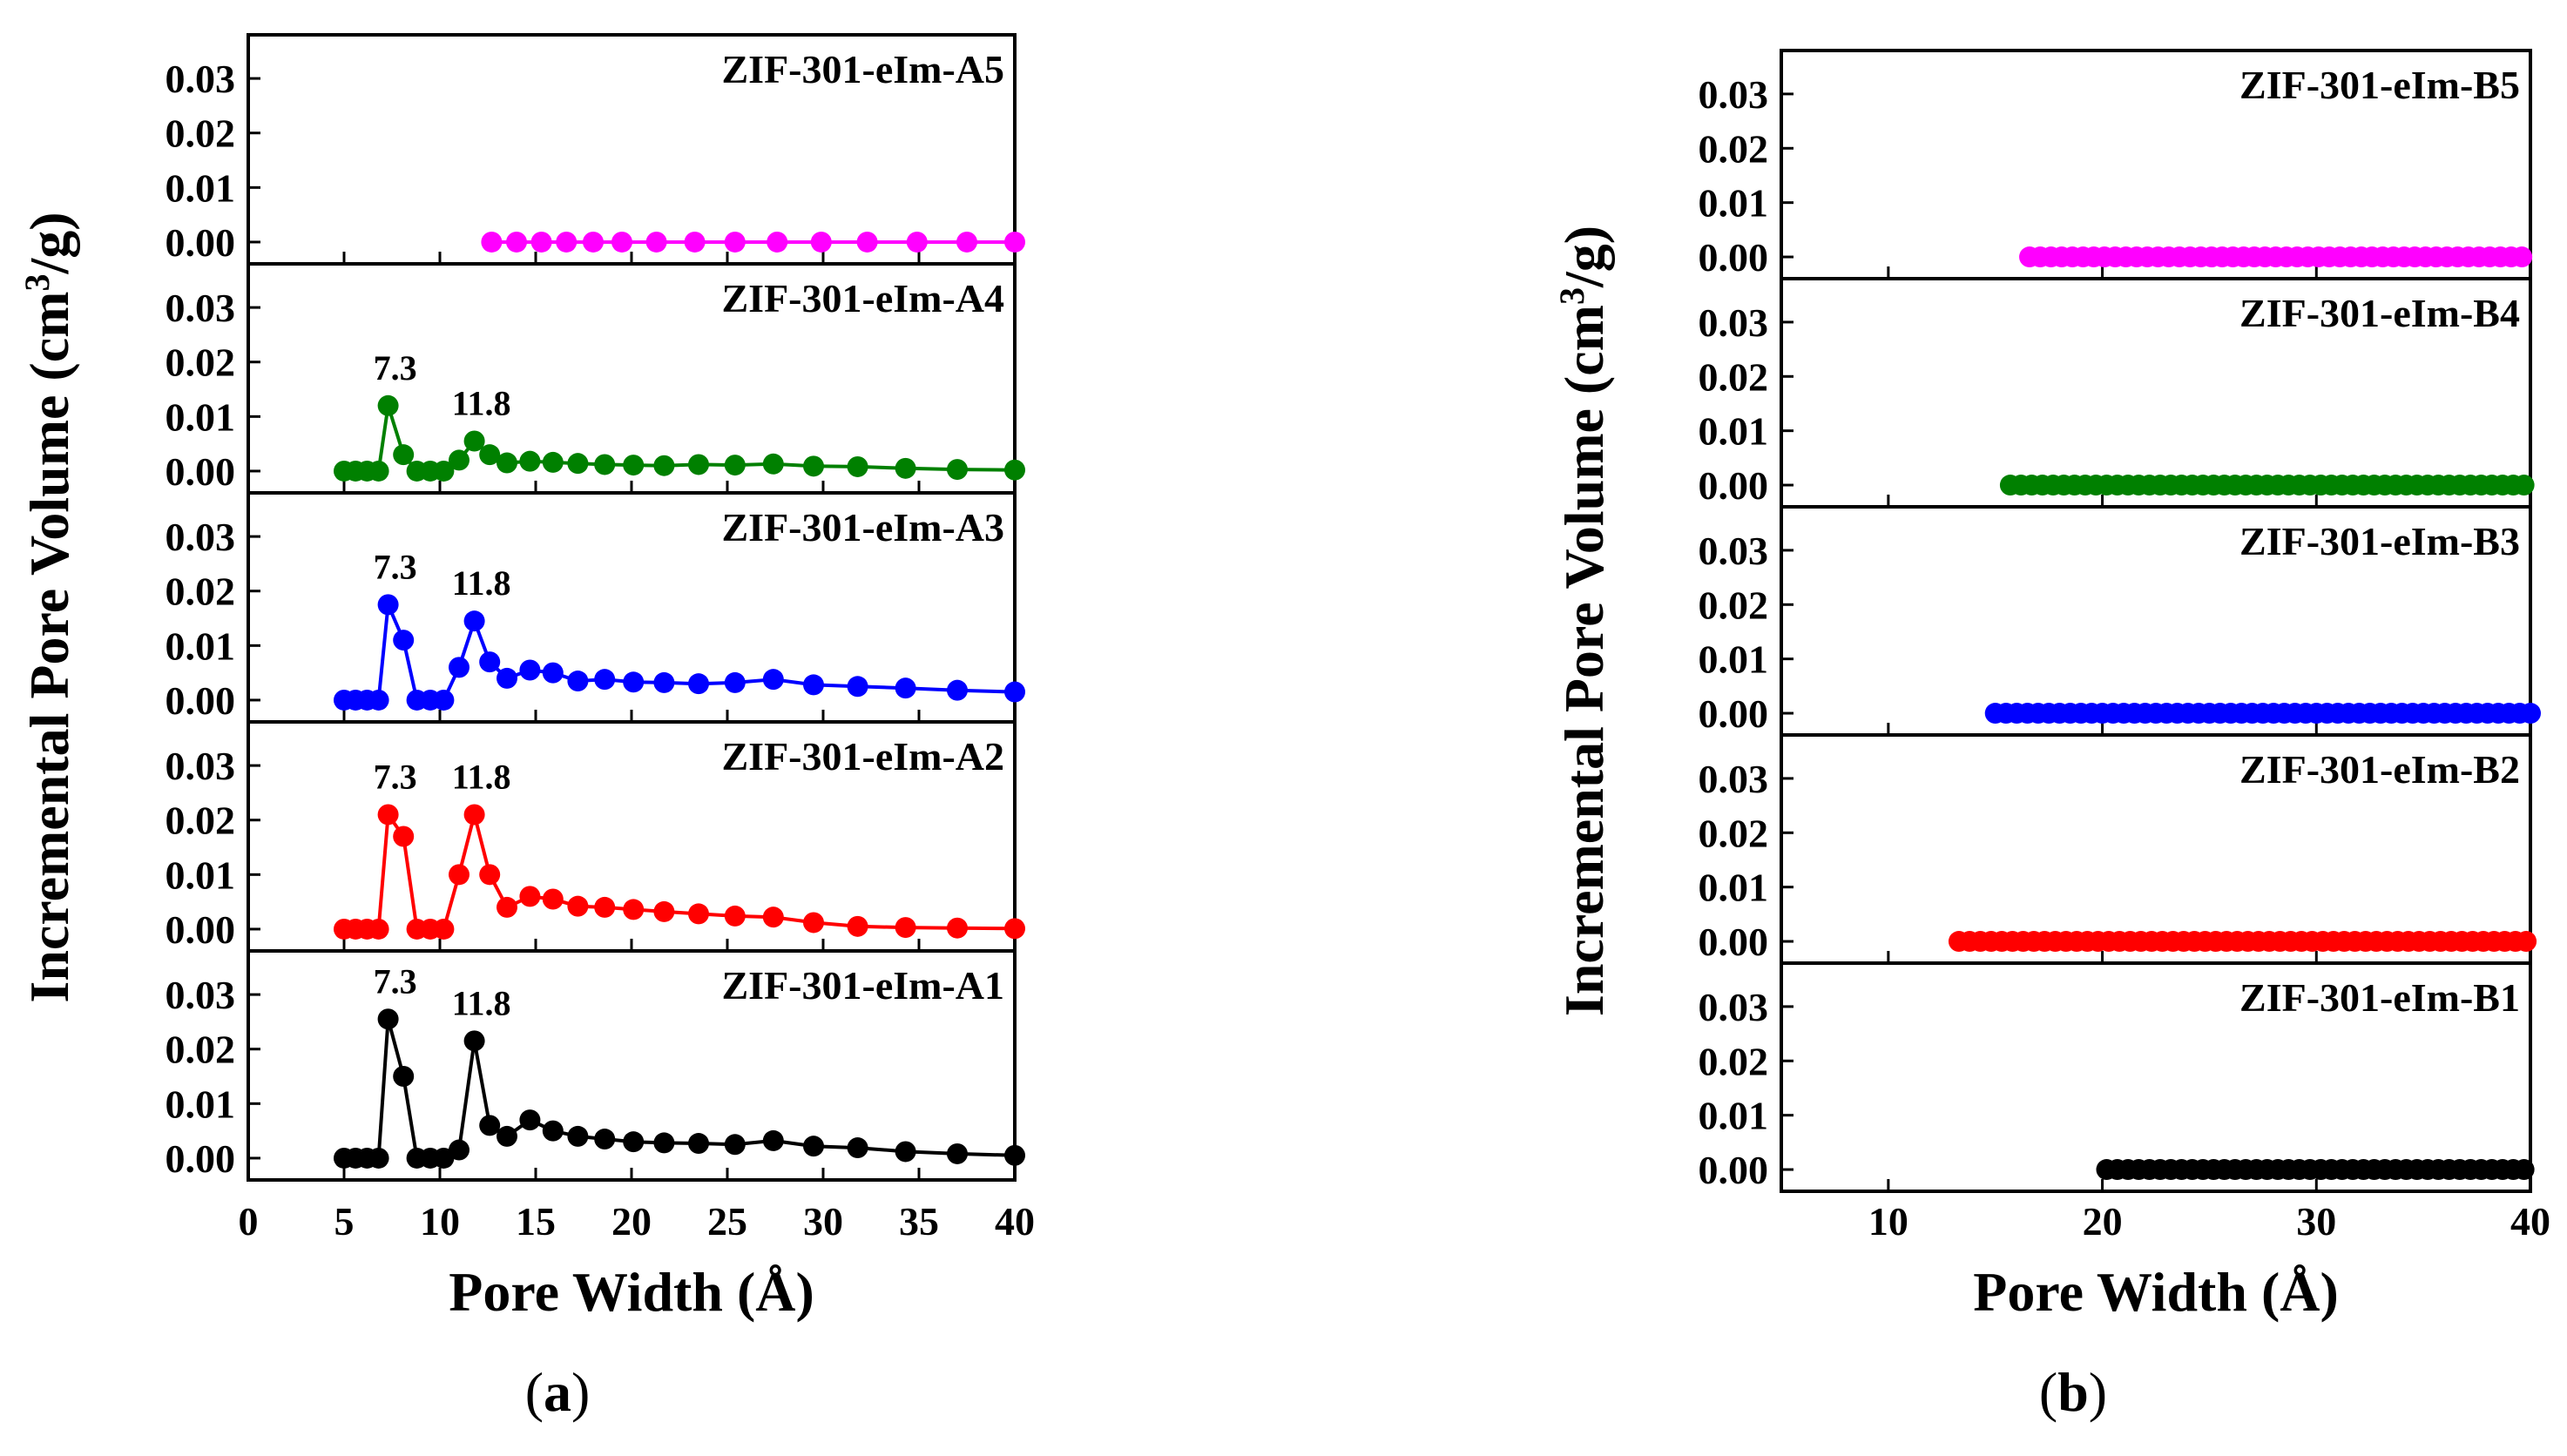  Describe the element at coordinates (2379, 769) in the screenshot. I see `panel-label: ZIF-301-eIm-B2` at that location.